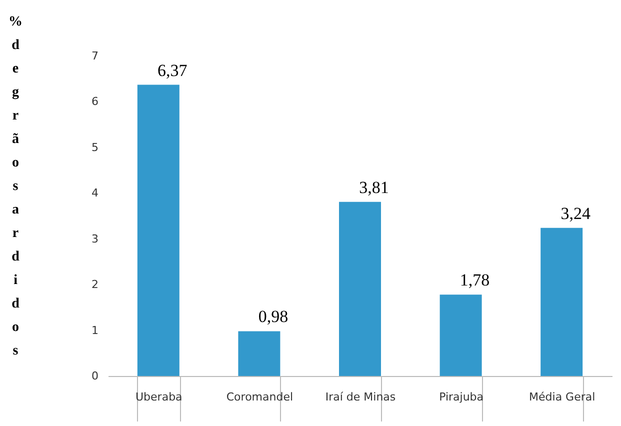 This screenshot has height=426, width=621. Describe the element at coordinates (95, 56) in the screenshot. I see `y-tick-label: 7` at that location.